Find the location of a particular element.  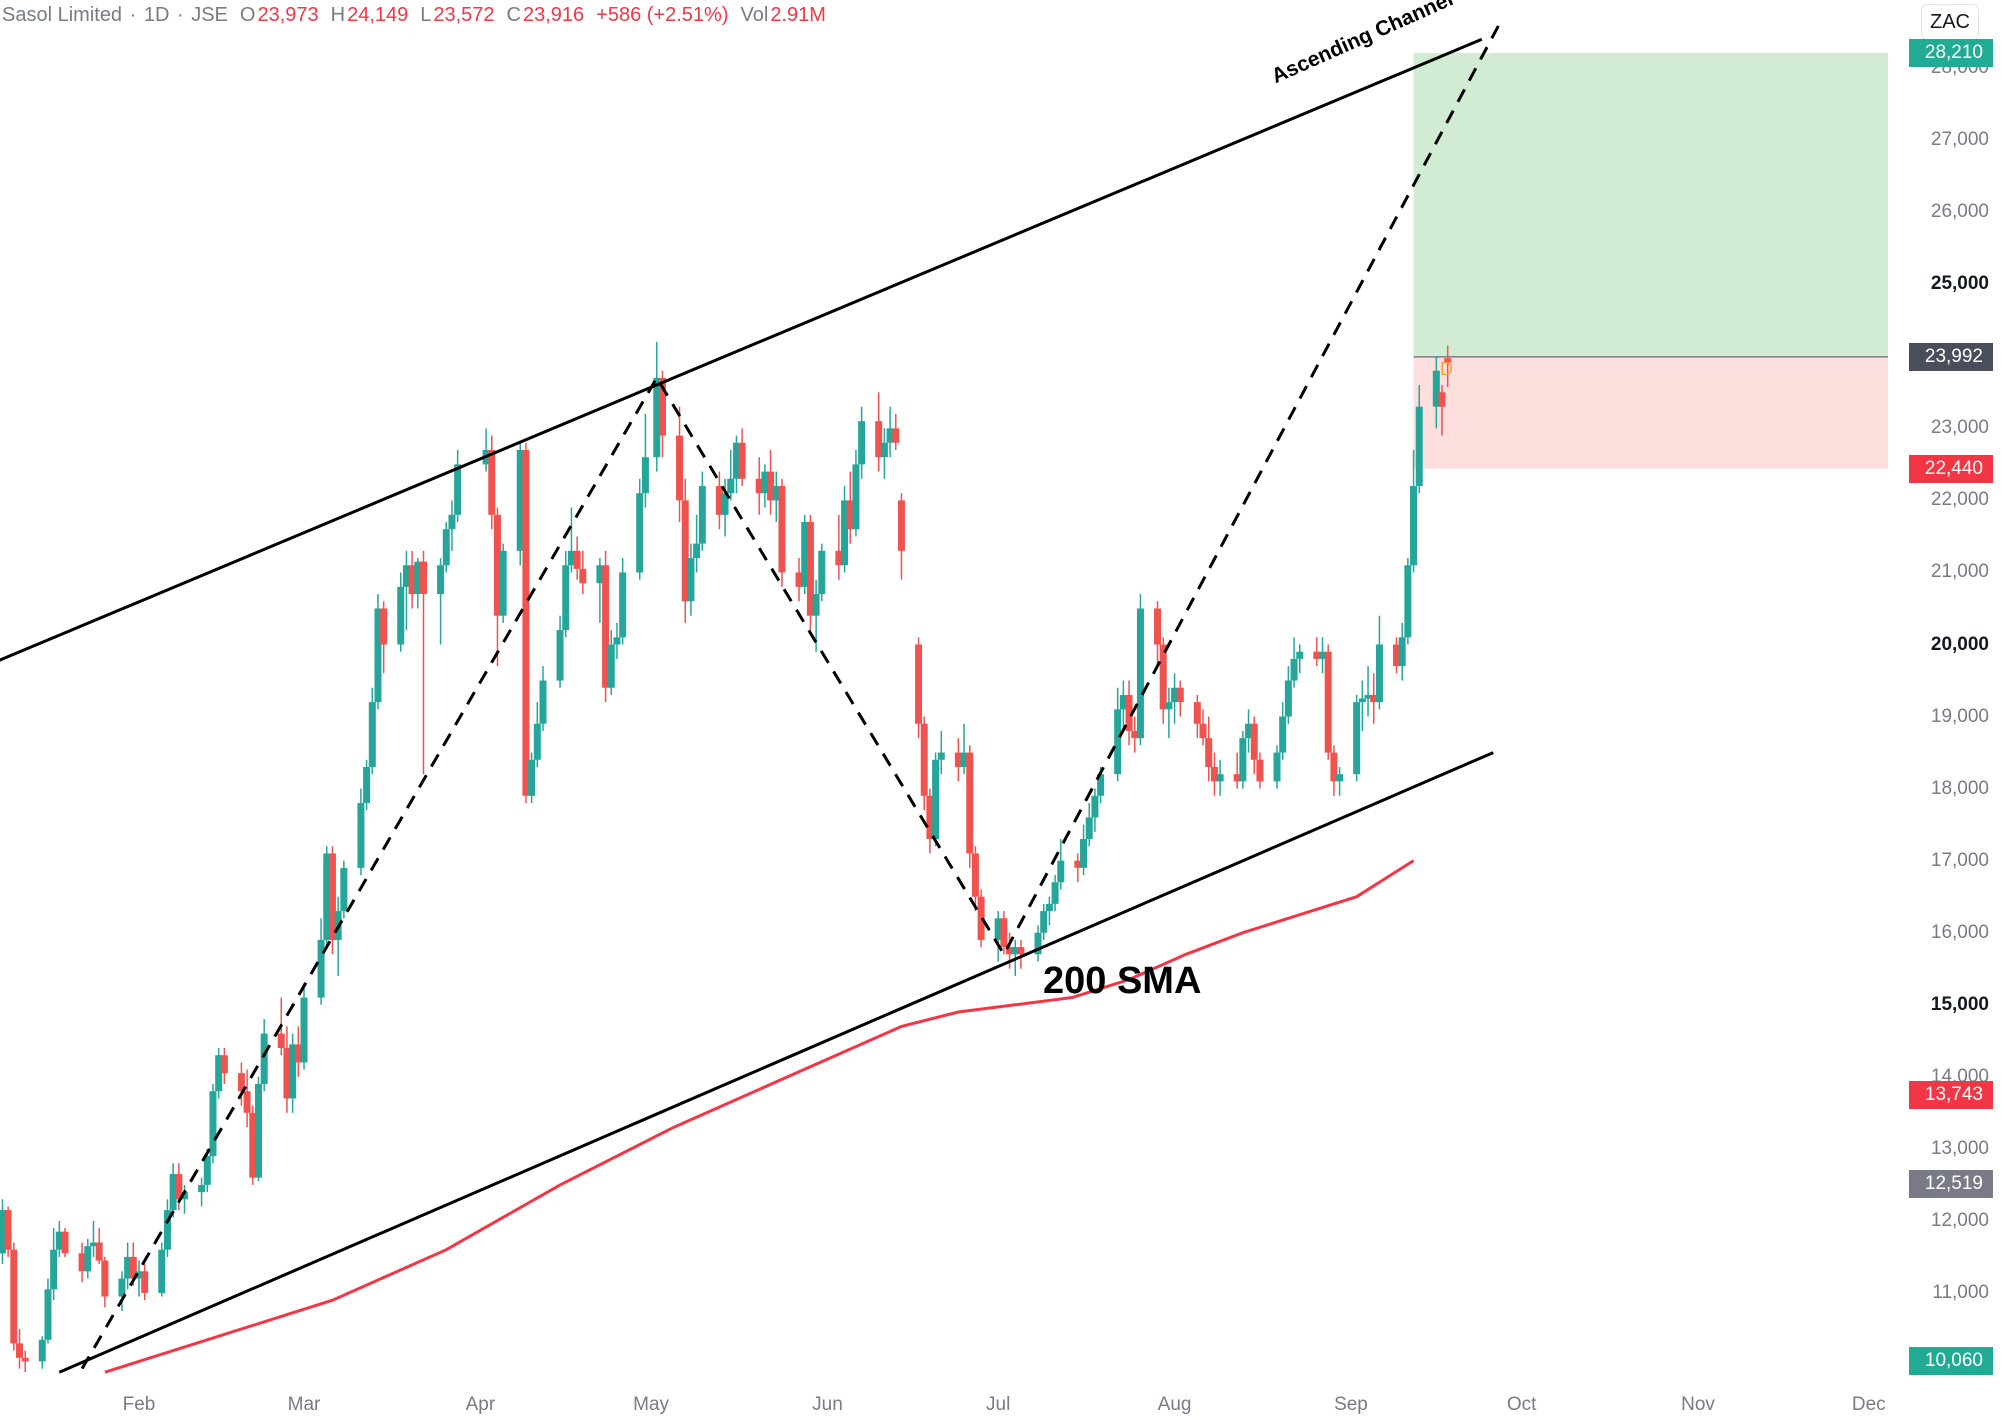

symbol-name: Sasol Limited is located at coordinates (62, 15).